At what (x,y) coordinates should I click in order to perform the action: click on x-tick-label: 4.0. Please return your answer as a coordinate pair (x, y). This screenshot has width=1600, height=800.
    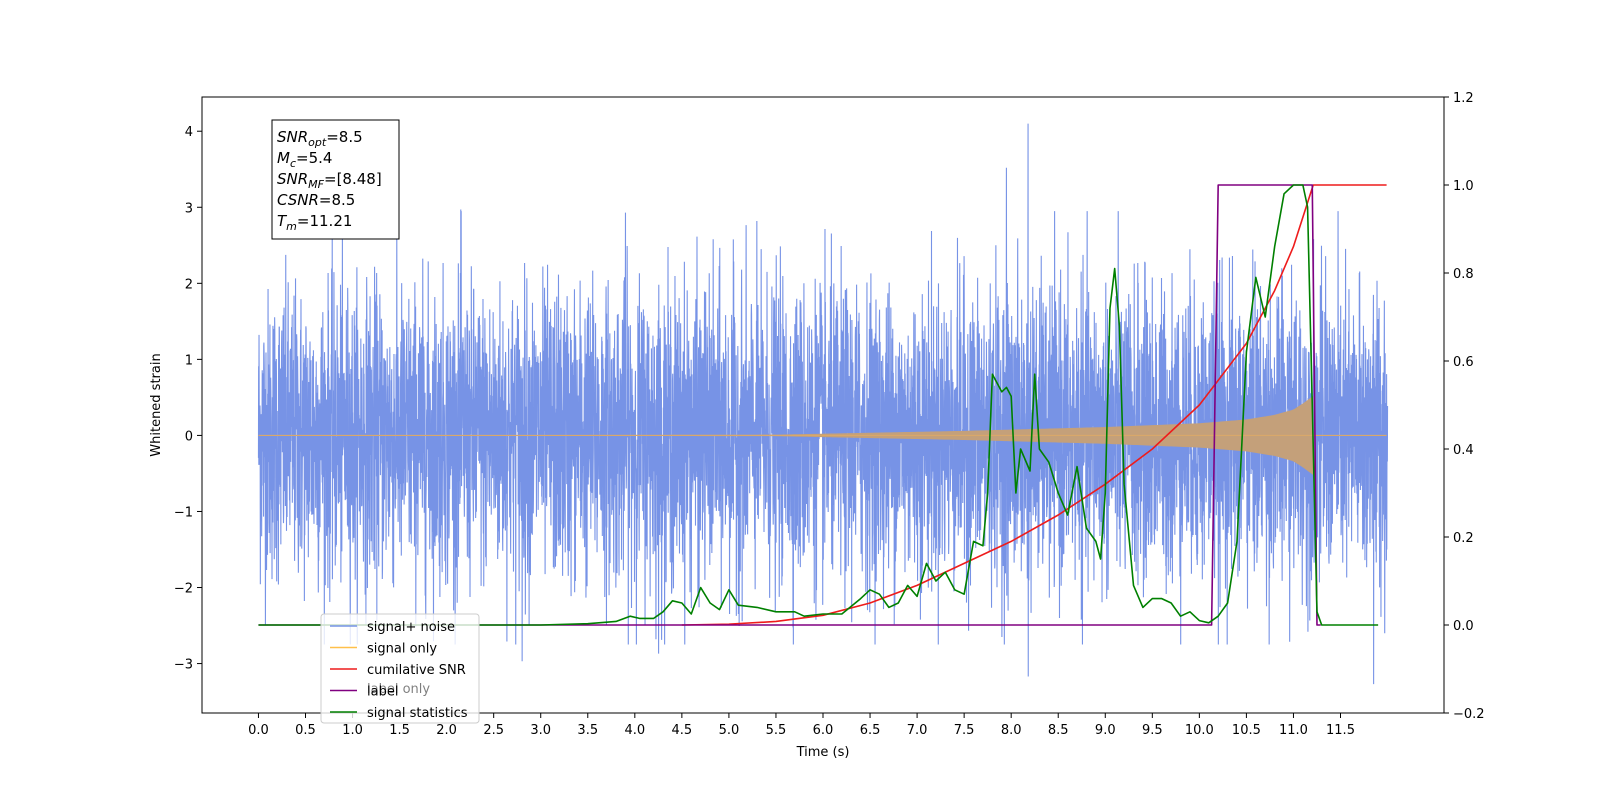
    Looking at the image, I should click on (634, 730).